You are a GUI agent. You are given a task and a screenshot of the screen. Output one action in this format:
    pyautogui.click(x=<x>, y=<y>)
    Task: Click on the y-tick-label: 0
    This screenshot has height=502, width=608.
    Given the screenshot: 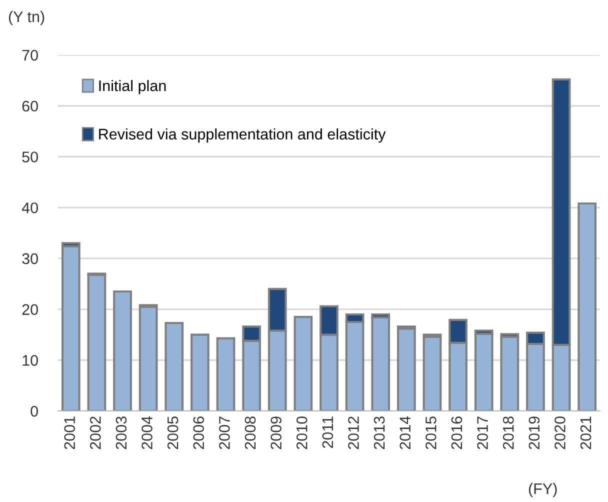 What is the action you would take?
    pyautogui.click(x=34, y=411)
    